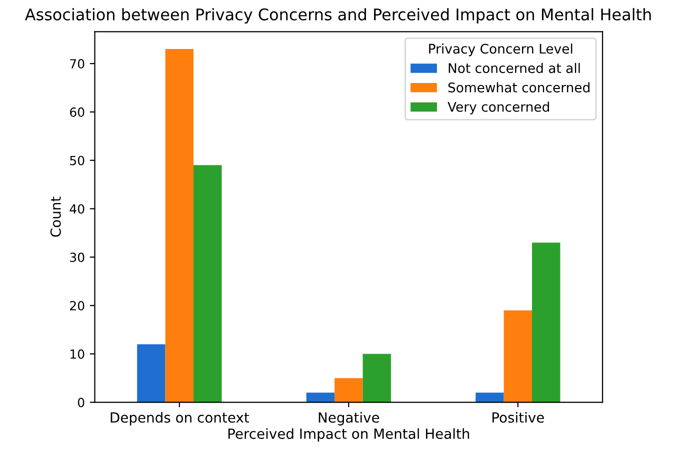 Image resolution: width=677 pixels, height=452 pixels. I want to click on y-axis-title: Count, so click(55, 216).